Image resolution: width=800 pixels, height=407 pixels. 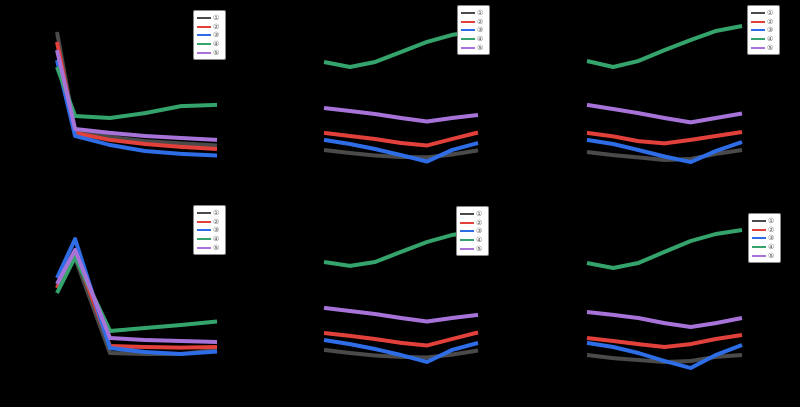 What do you see at coordinates (664, 46) in the screenshot?
I see `top-right-series-4-line` at bounding box center [664, 46].